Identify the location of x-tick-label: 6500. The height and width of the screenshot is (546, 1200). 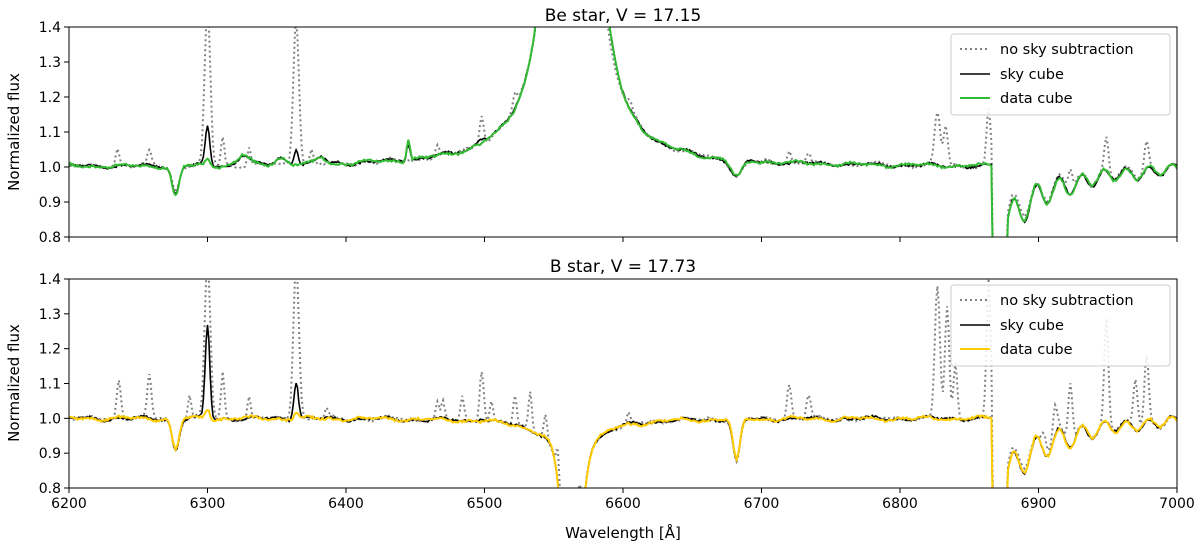
(485, 504).